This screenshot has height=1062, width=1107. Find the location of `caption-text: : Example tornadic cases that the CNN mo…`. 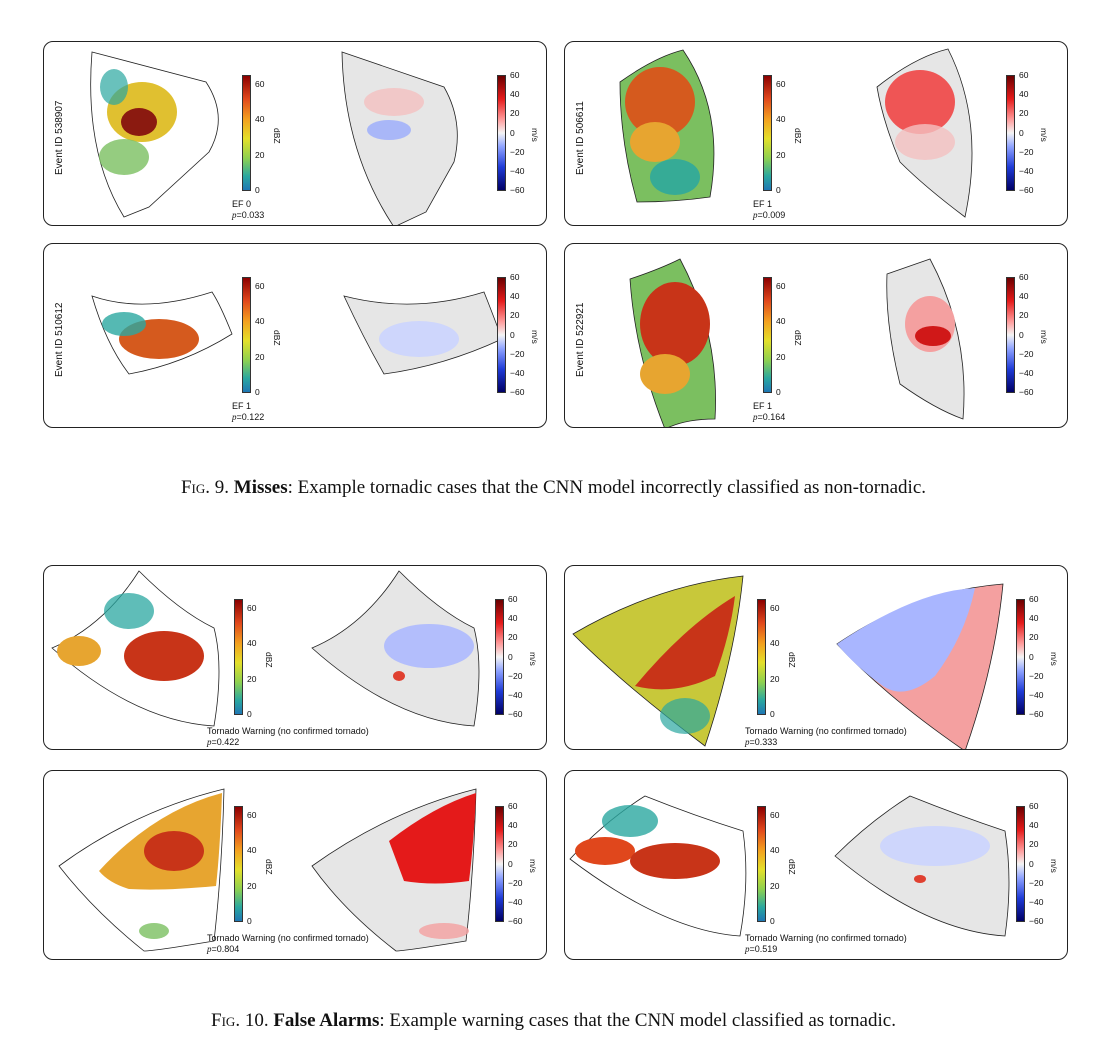

caption-text: : Example tornadic cases that the CNN mo… is located at coordinates (607, 487).